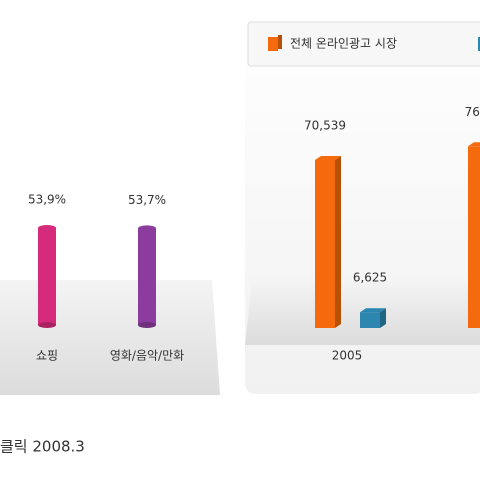 The image size is (480, 480). I want to click on left-floor, so click(110, 337).